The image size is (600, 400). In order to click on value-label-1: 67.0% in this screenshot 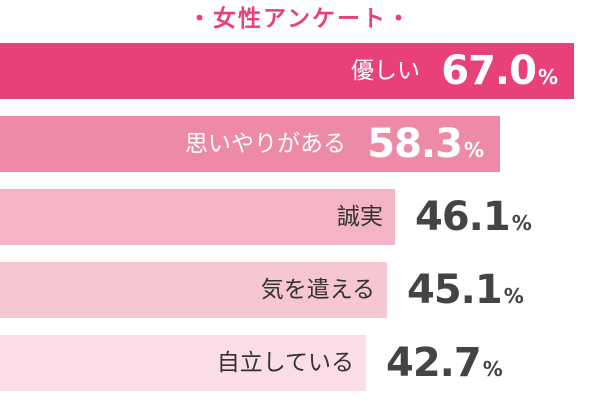, I will do `click(499, 71)`.